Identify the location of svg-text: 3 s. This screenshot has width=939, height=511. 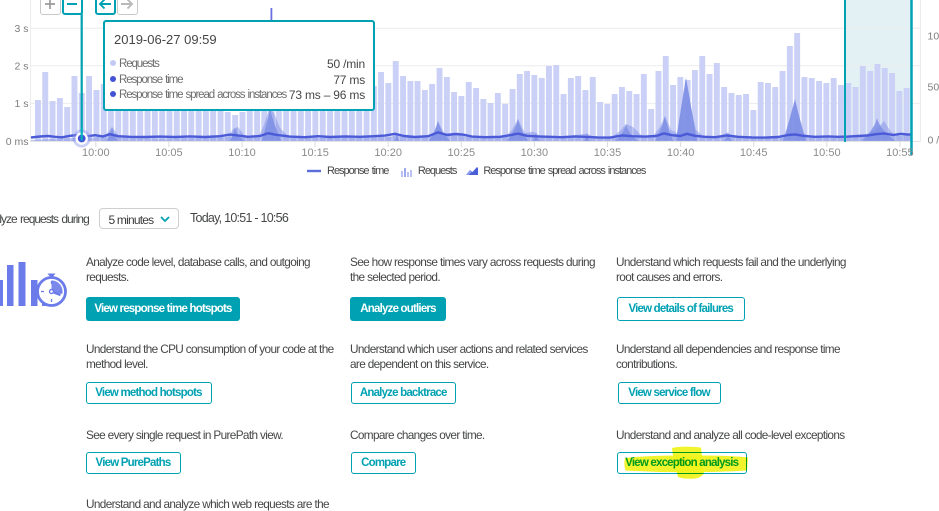
(21, 29).